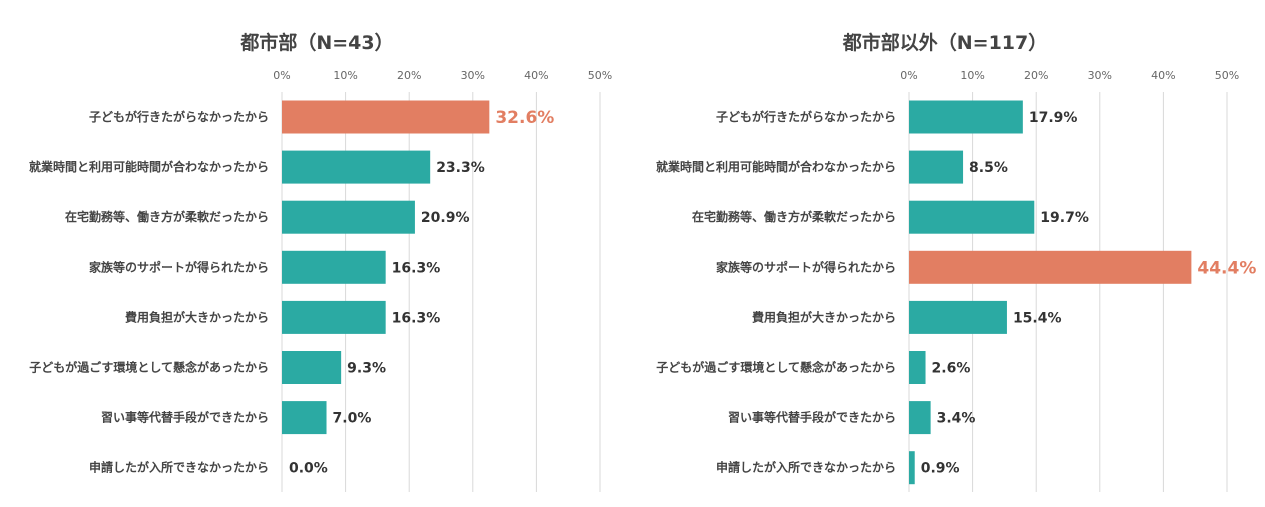  I want to click on value-label: 19.7%, so click(1064, 218).